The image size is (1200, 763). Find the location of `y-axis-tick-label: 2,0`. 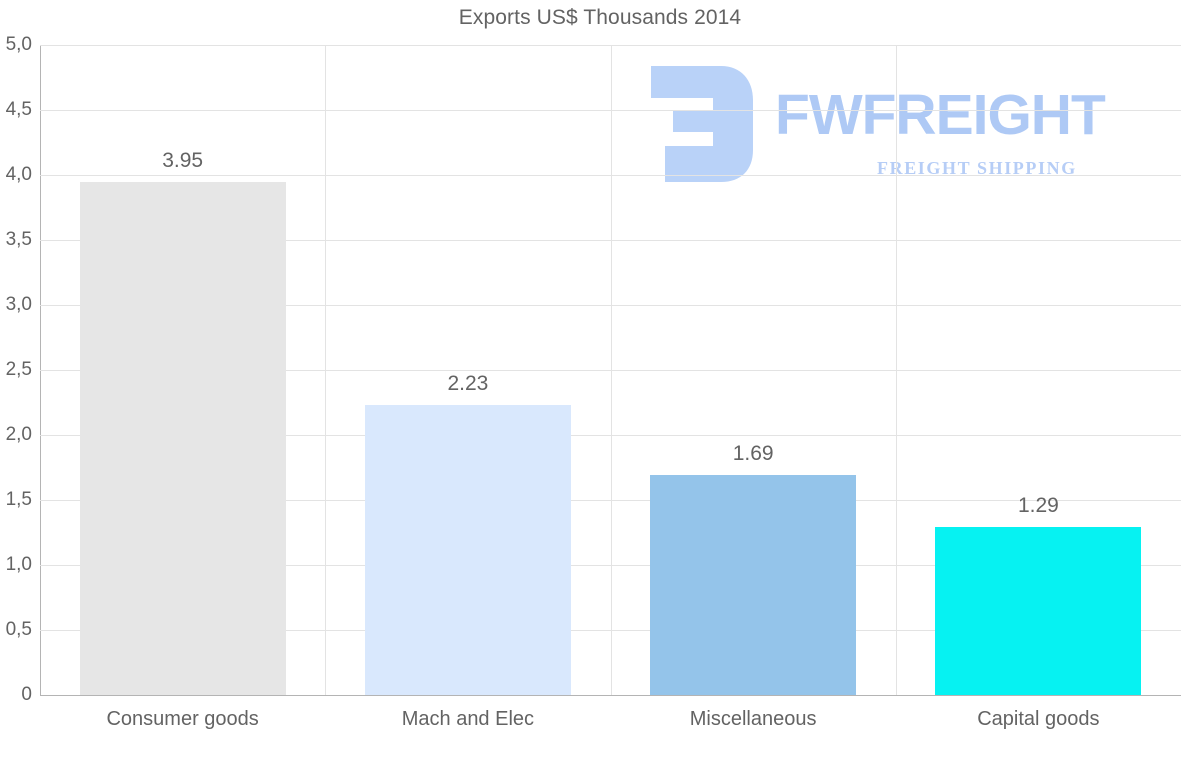

y-axis-tick-label: 2,0 is located at coordinates (18, 434).